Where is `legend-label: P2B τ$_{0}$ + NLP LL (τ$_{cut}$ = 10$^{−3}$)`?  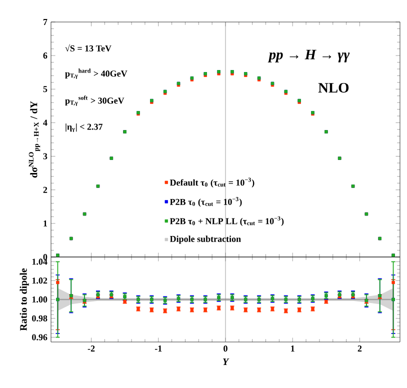 legend-label: P2B τ$_{0}$ + NLP LL (τ$_{cut}$ = 10$^{−3}$) is located at coordinates (227, 221).